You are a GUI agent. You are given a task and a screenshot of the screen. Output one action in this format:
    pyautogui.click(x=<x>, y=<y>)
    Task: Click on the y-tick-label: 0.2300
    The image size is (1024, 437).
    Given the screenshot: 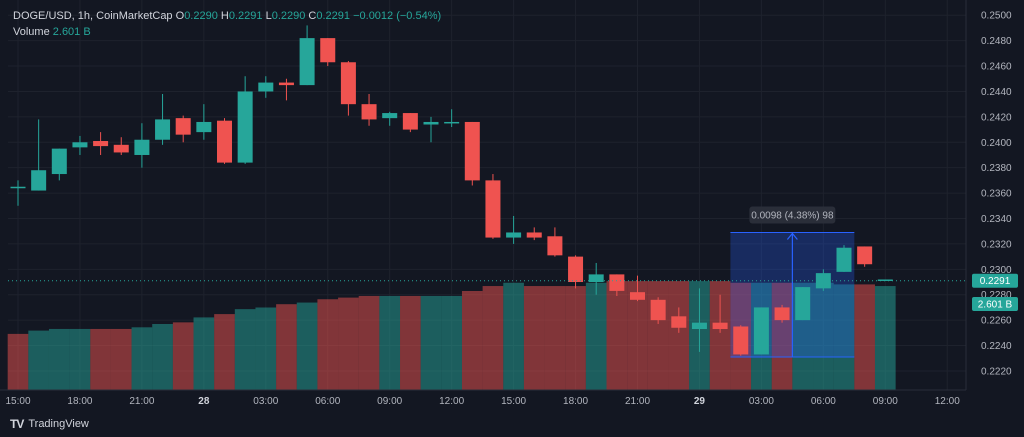 What is the action you would take?
    pyautogui.click(x=996, y=270)
    